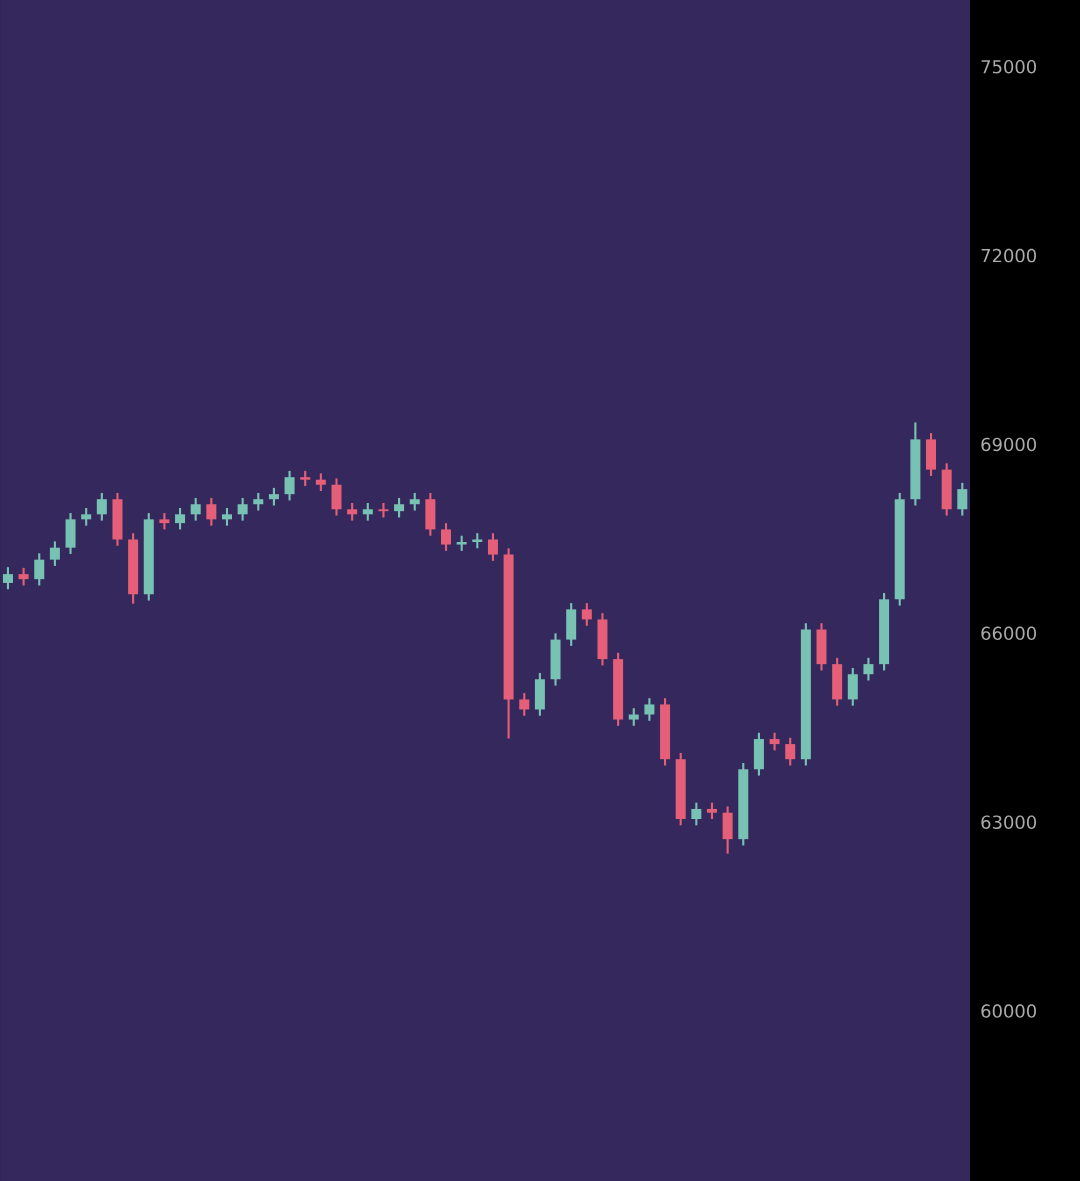  Describe the element at coordinates (1008, 633) in the screenshot. I see `y-tick-label: 66000` at that location.